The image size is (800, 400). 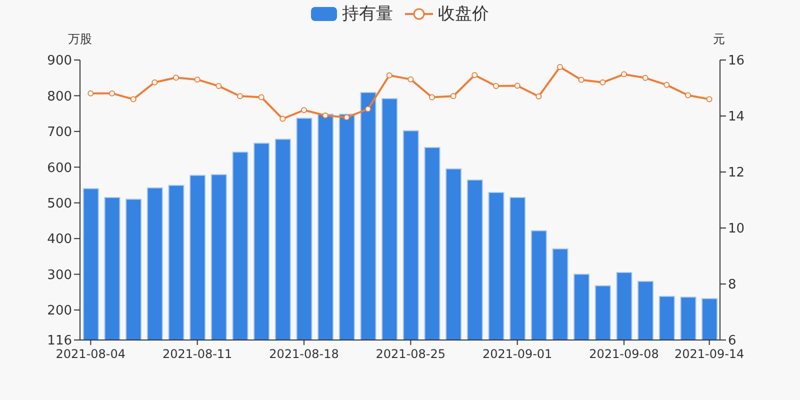 What do you see at coordinates (736, 61) in the screenshot?
I see `y2-tick-label: 16` at bounding box center [736, 61].